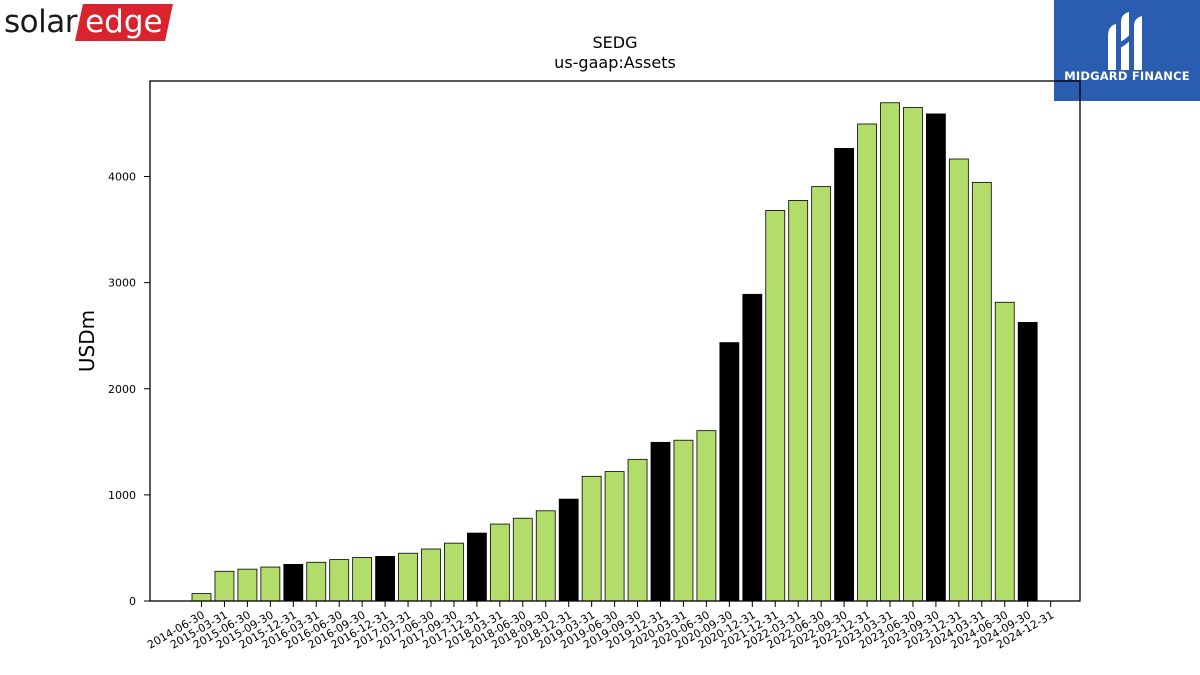 This screenshot has height=675, width=1200. Describe the element at coordinates (122, 283) in the screenshot. I see `y-tick-label: 3000` at that location.